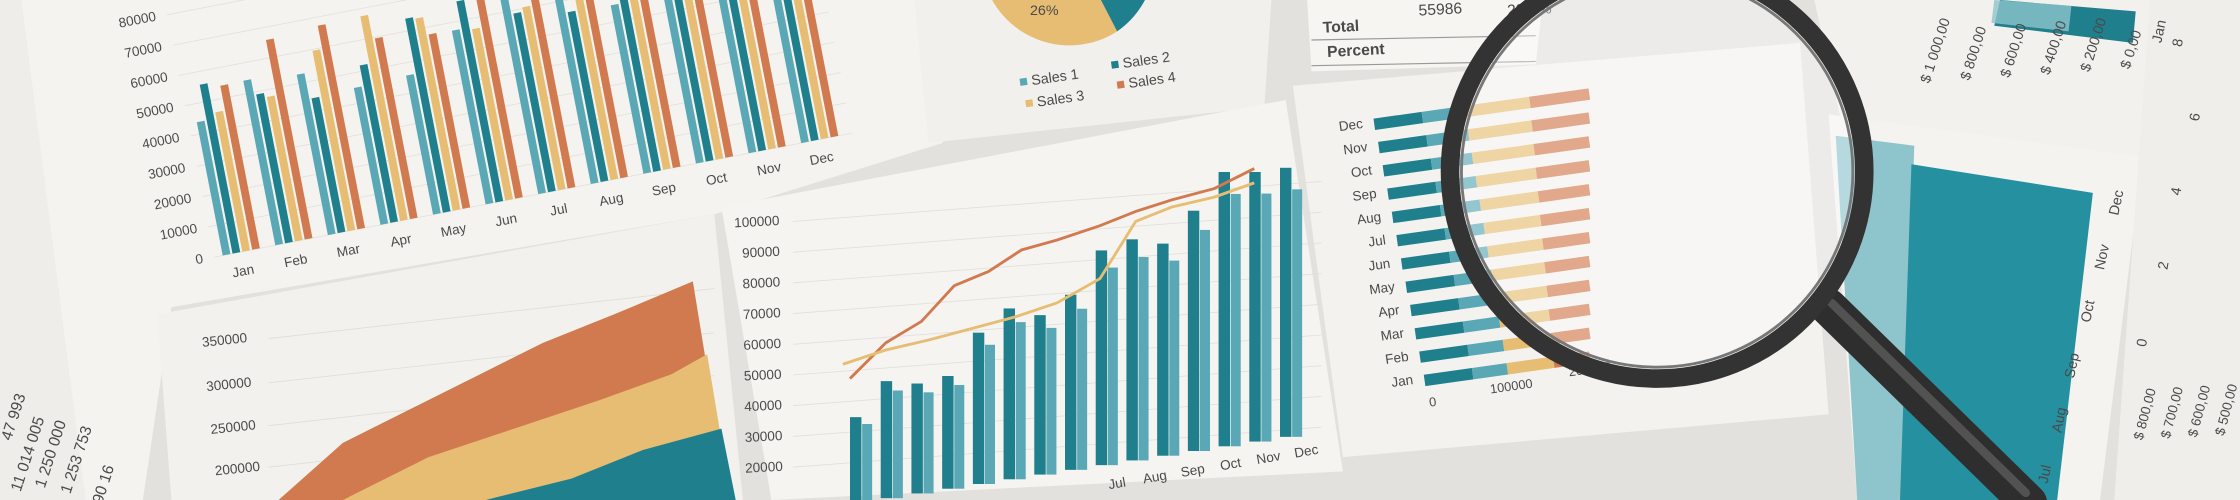  Describe the element at coordinates (1356, 51) in the screenshot. I see `table-cell: Percent` at that location.